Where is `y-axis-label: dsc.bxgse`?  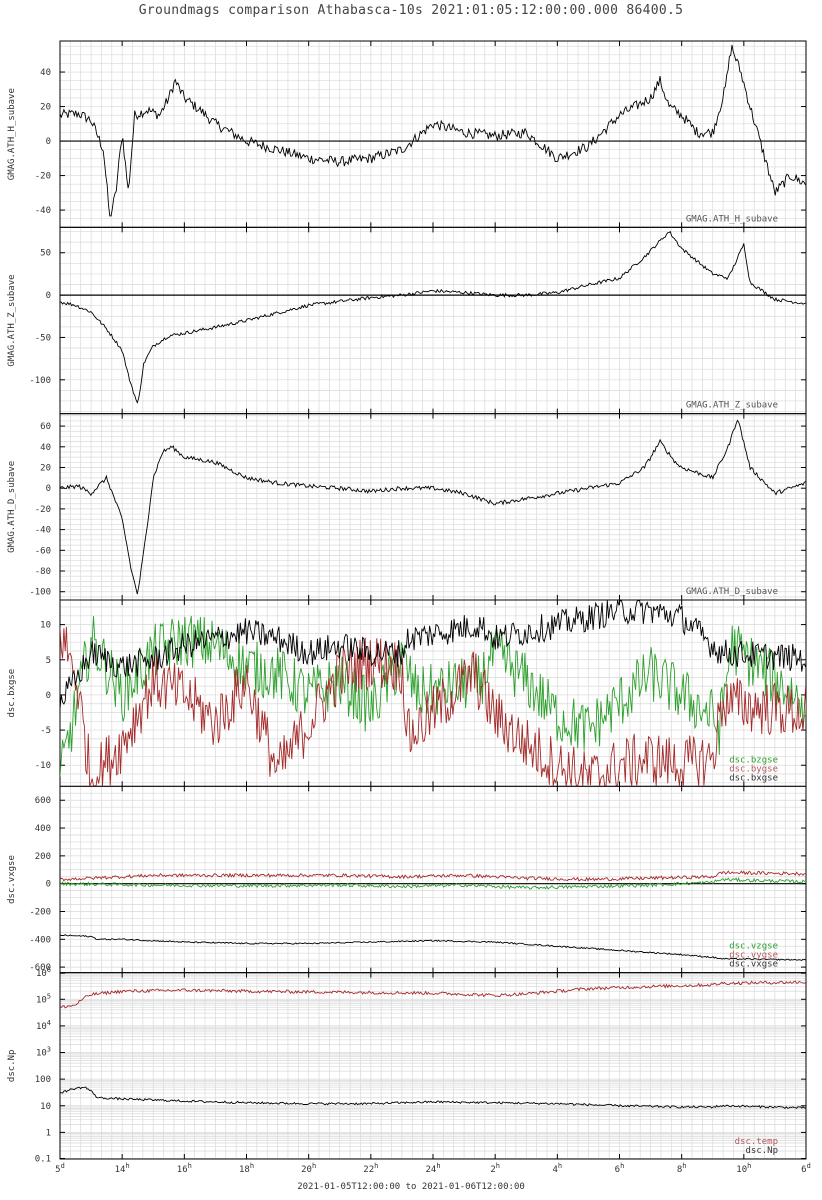
y-axis-label: dsc.bxgse is located at coordinates (12, 693).